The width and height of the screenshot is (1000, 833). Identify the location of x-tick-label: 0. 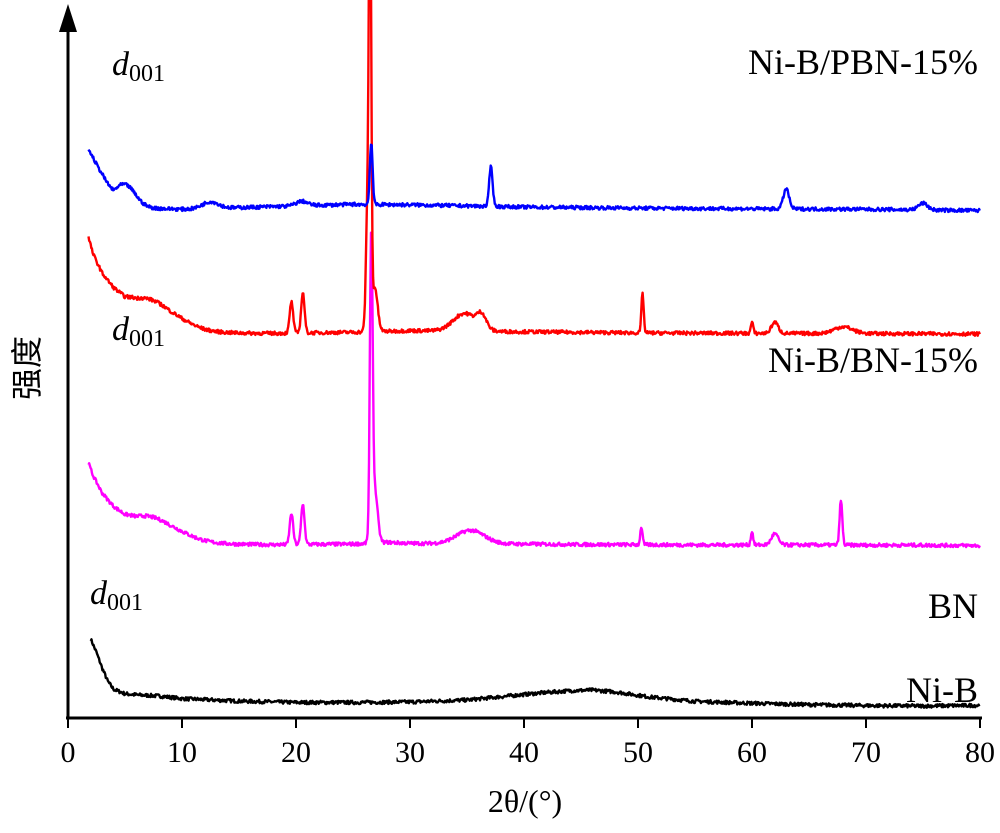
(68, 752).